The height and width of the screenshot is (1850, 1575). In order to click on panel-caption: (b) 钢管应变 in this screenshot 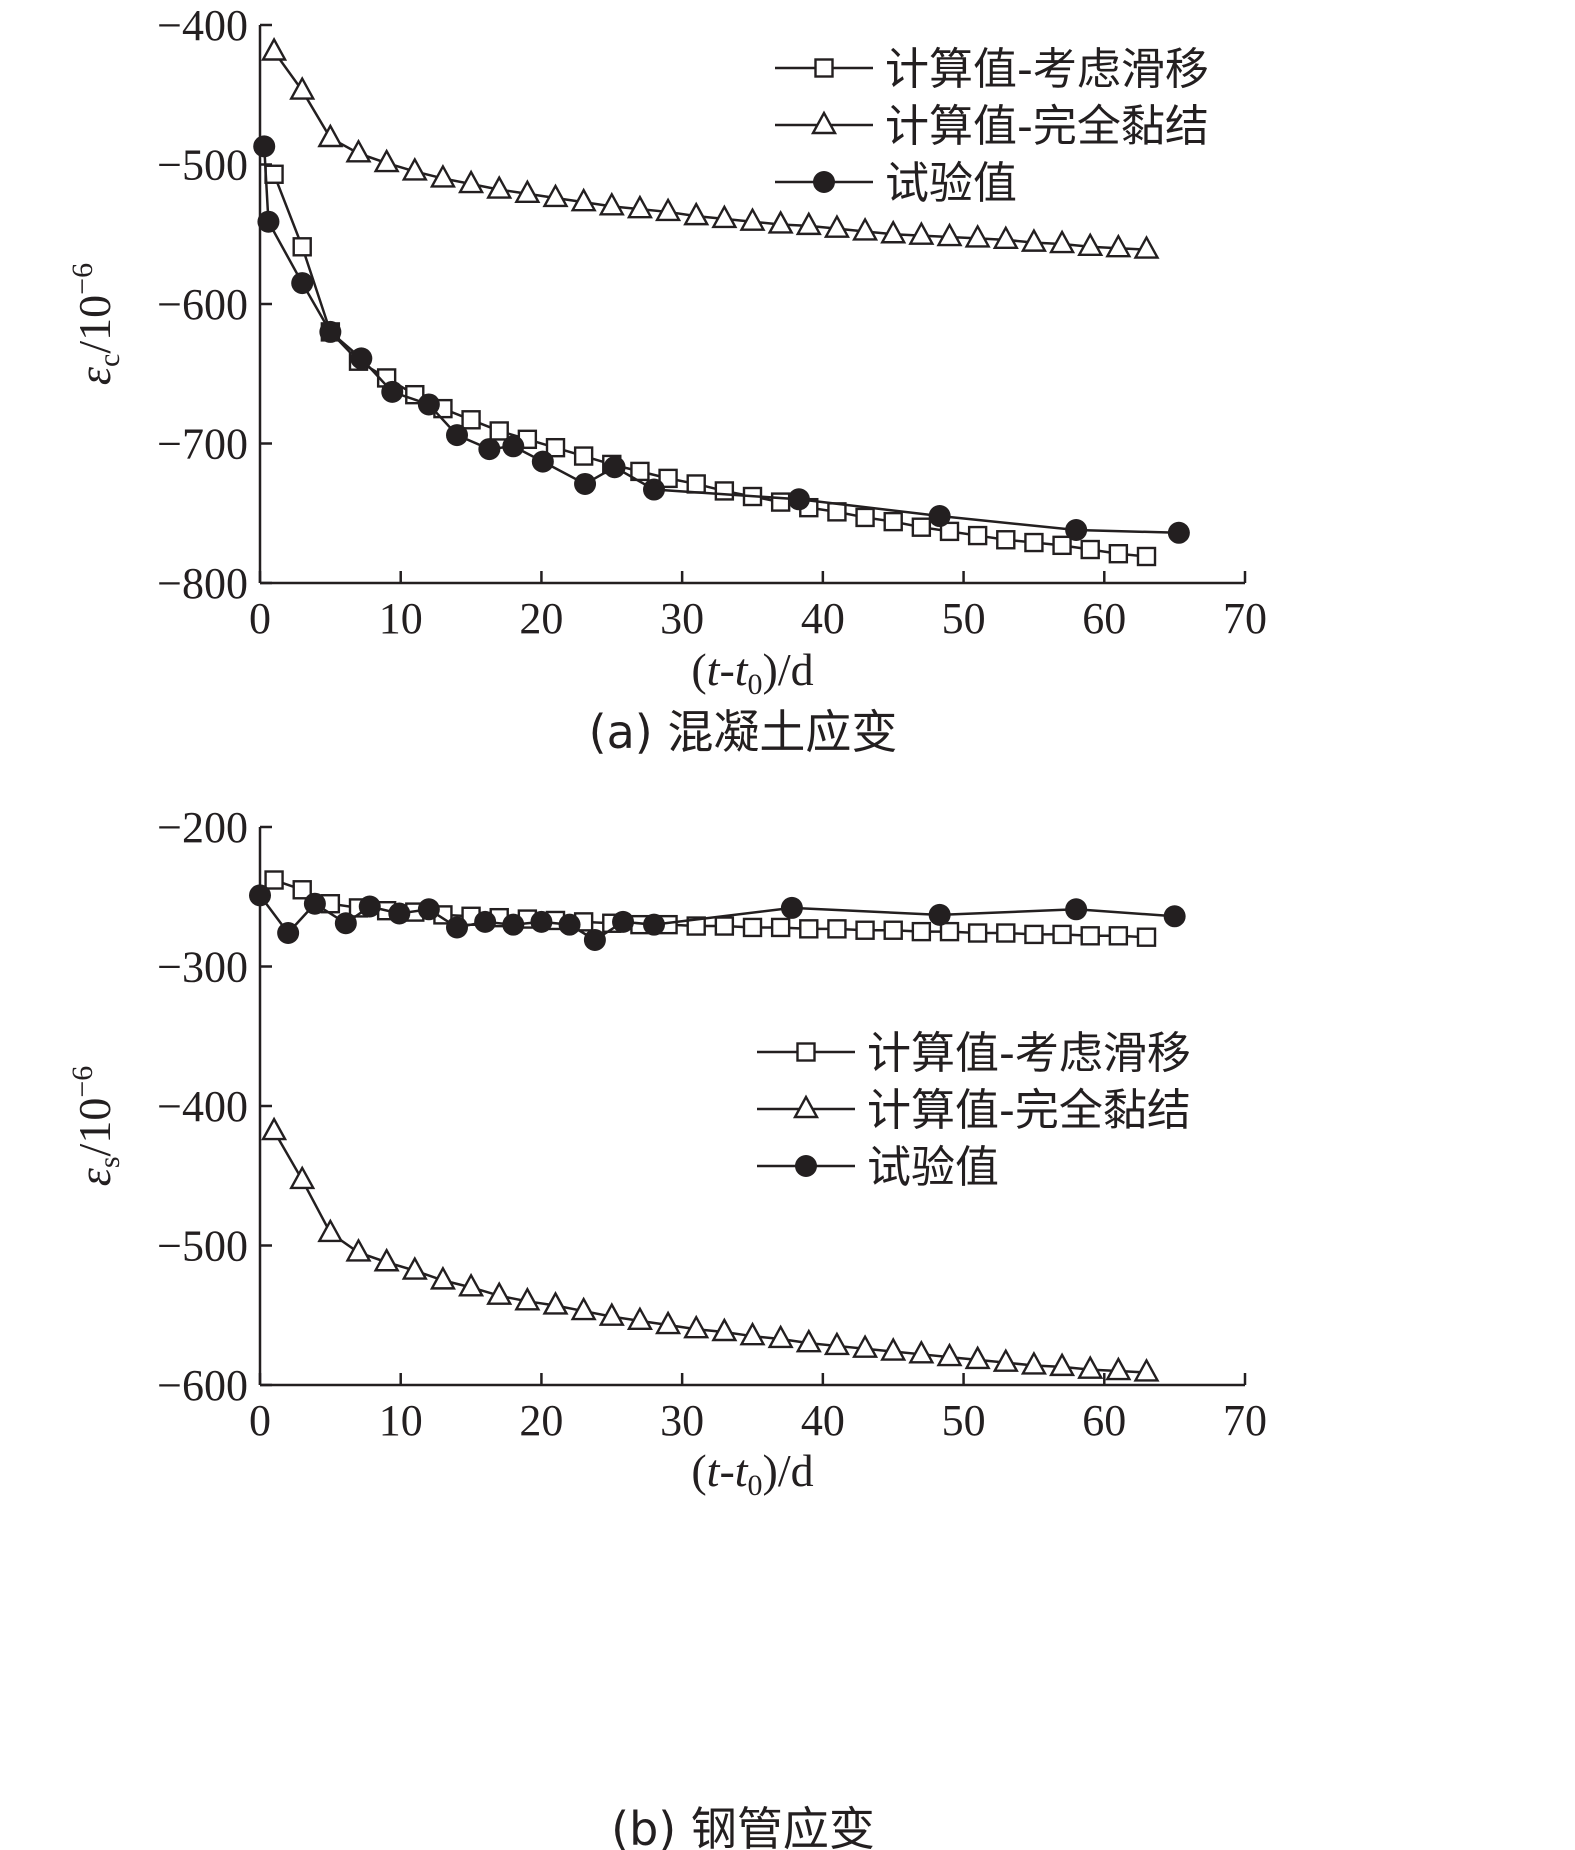, I will do `click(743, 1826)`.